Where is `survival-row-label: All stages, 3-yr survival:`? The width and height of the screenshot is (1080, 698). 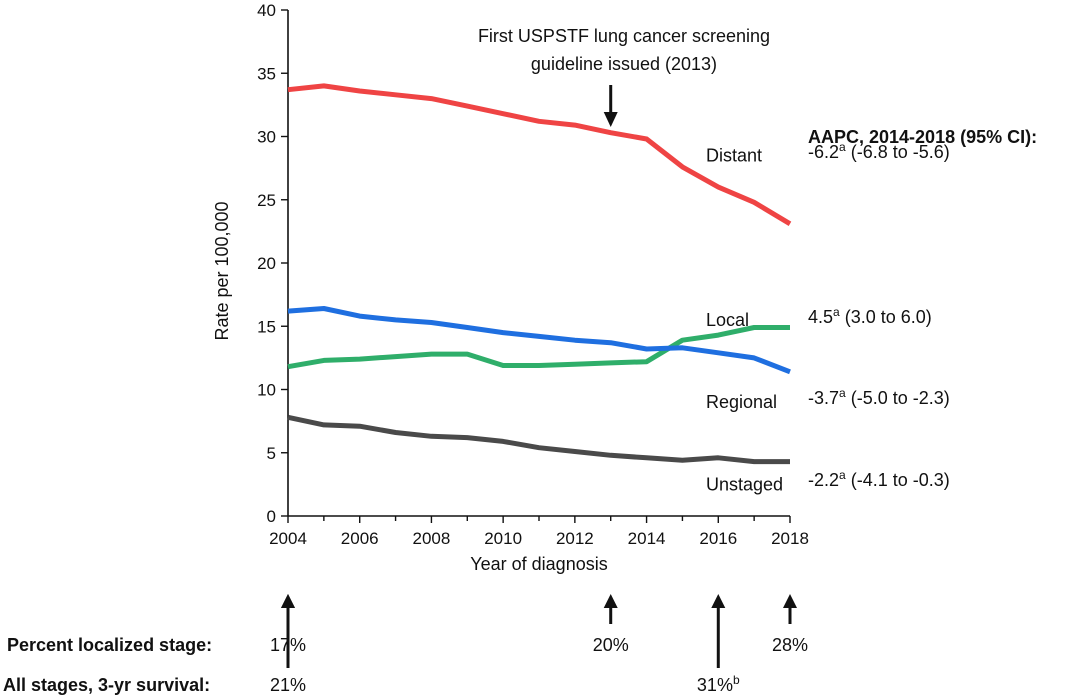 survival-row-label: All stages, 3-yr survival: is located at coordinates (106, 685).